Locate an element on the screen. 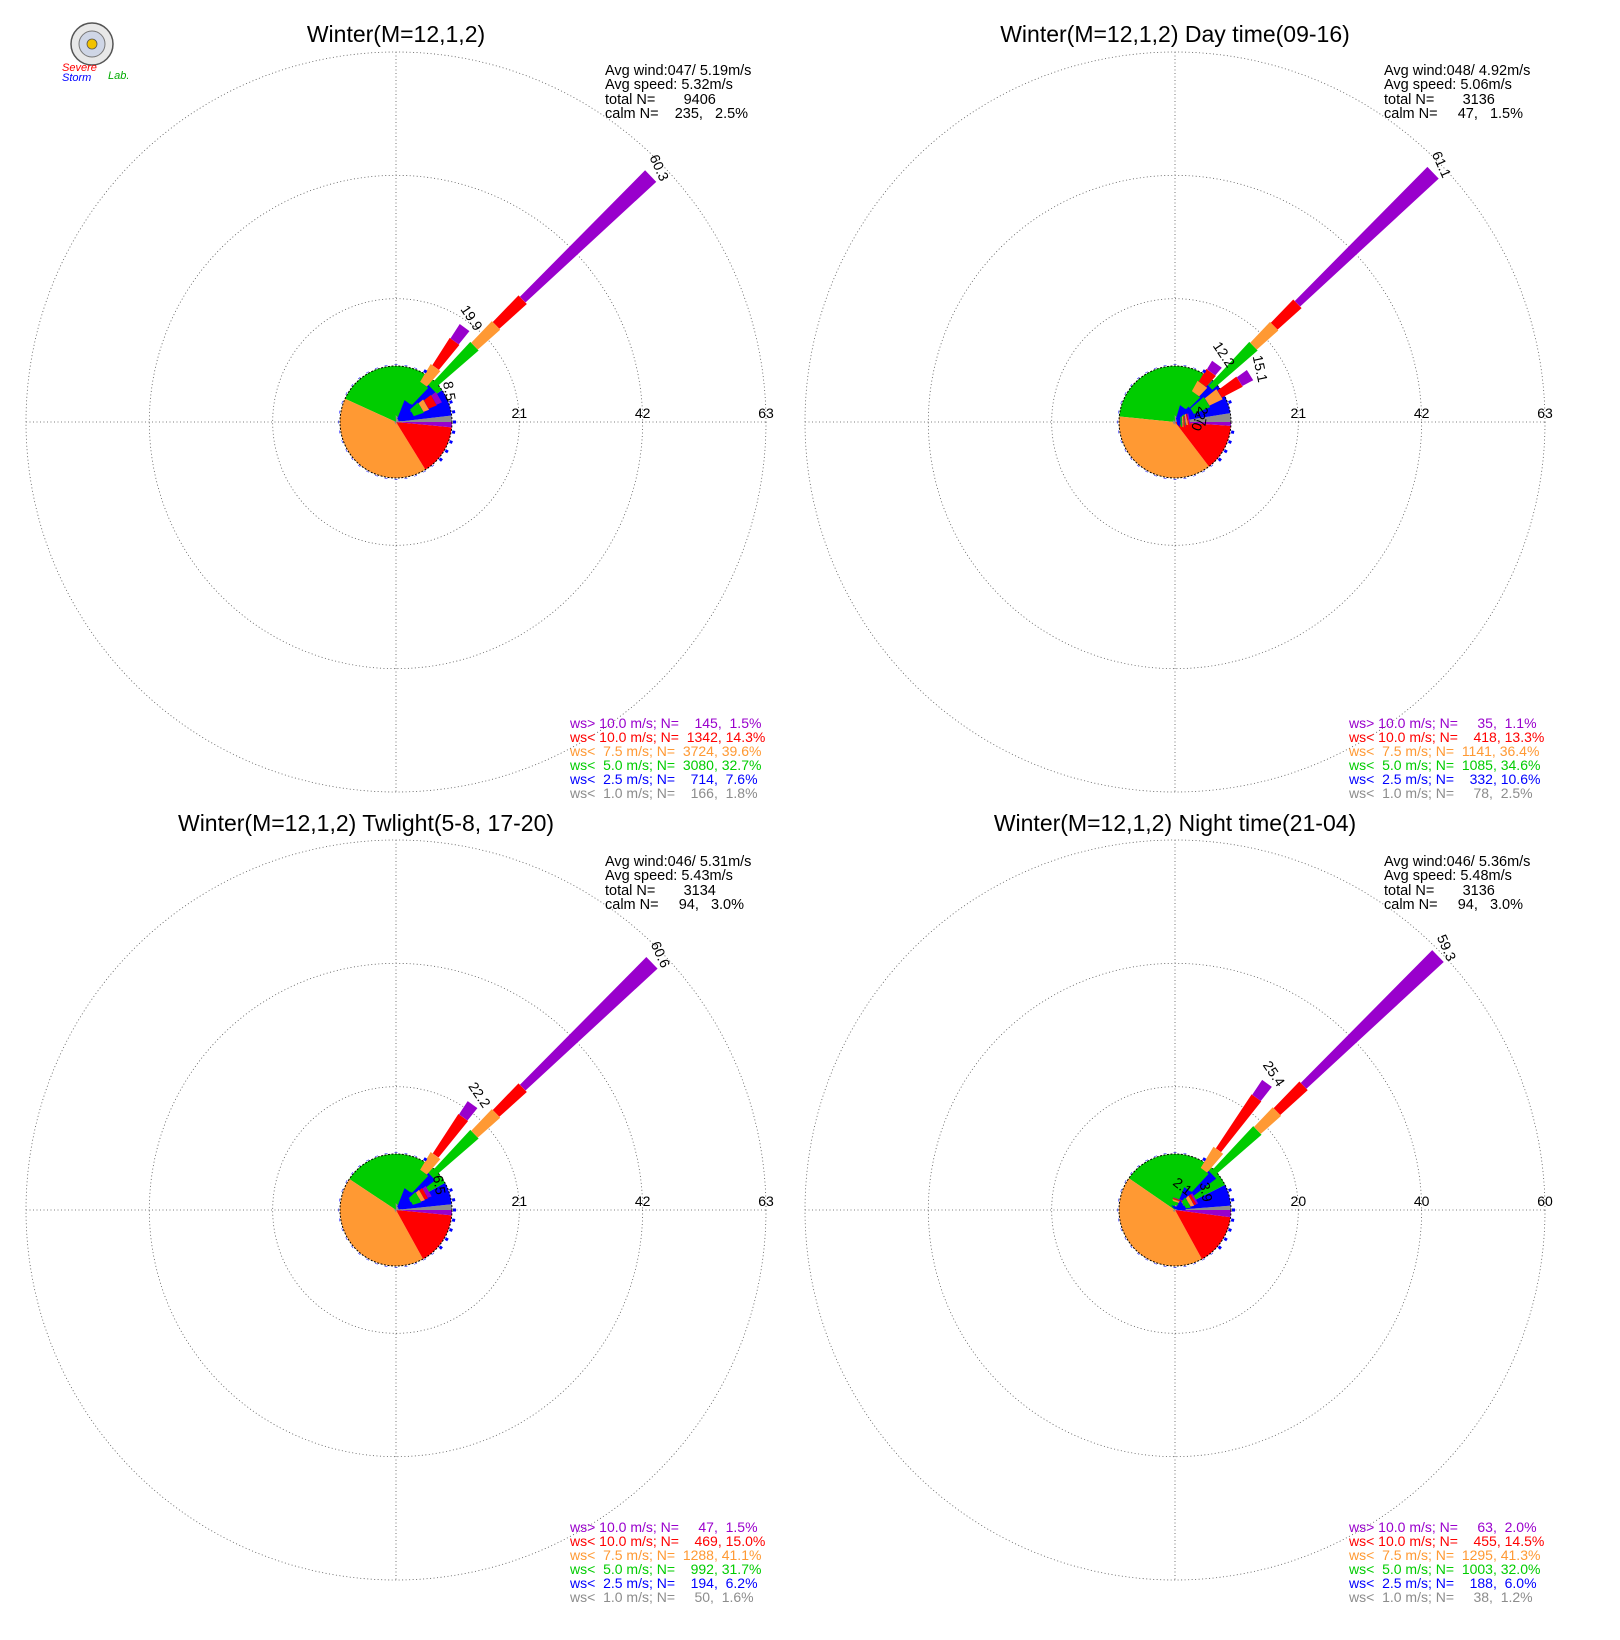  panel-title: Winter(M=12,1,2) Night time(21-04) is located at coordinates (1175, 823).